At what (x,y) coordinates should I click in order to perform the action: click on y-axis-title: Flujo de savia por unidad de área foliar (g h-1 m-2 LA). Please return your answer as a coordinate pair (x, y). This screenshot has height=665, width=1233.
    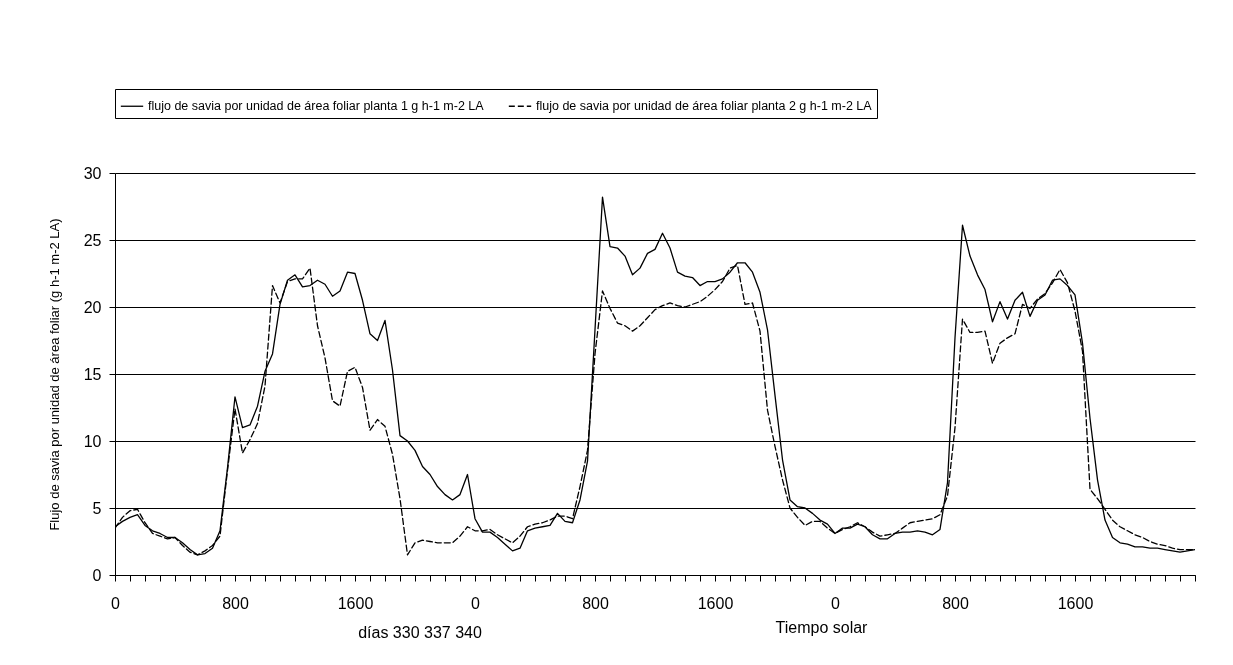
    Looking at the image, I should click on (54, 374).